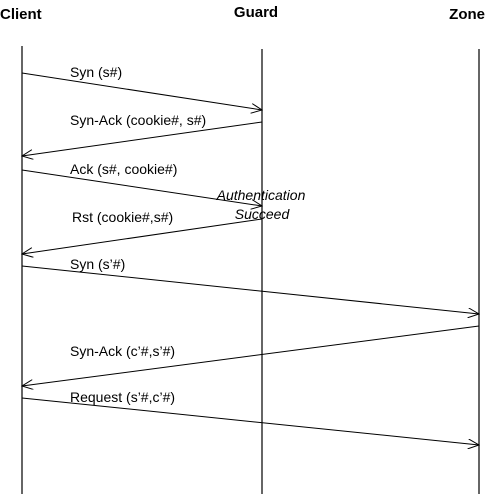 Image resolution: width=487 pixels, height=496 pixels. I want to click on message-label-5: Syn (s’#), so click(97, 264).